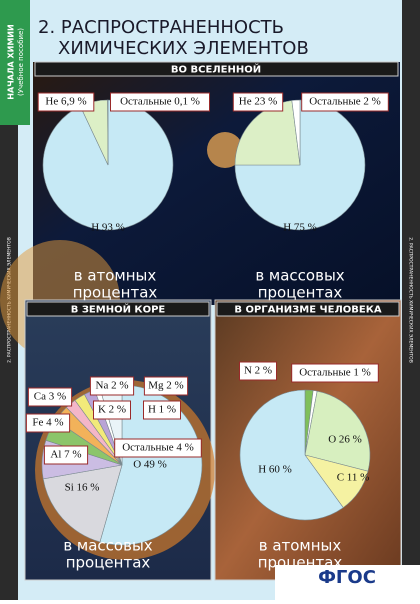  I want to click on series-label: НАЧАЛА ХИМИИ, so click(11, 61).